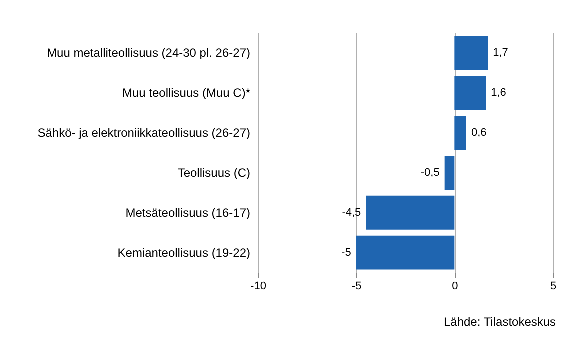  What do you see at coordinates (500, 322) in the screenshot?
I see `text: Lähde: Tilastokeskus` at bounding box center [500, 322].